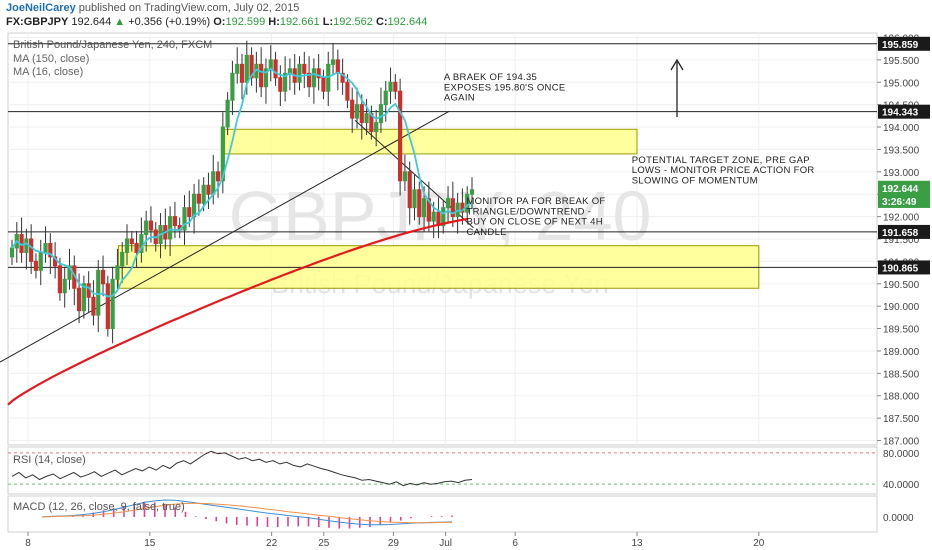 This screenshot has width=932, height=550. Describe the element at coordinates (899, 202) in the screenshot. I see `price-label-text: 3:26:49` at that location.